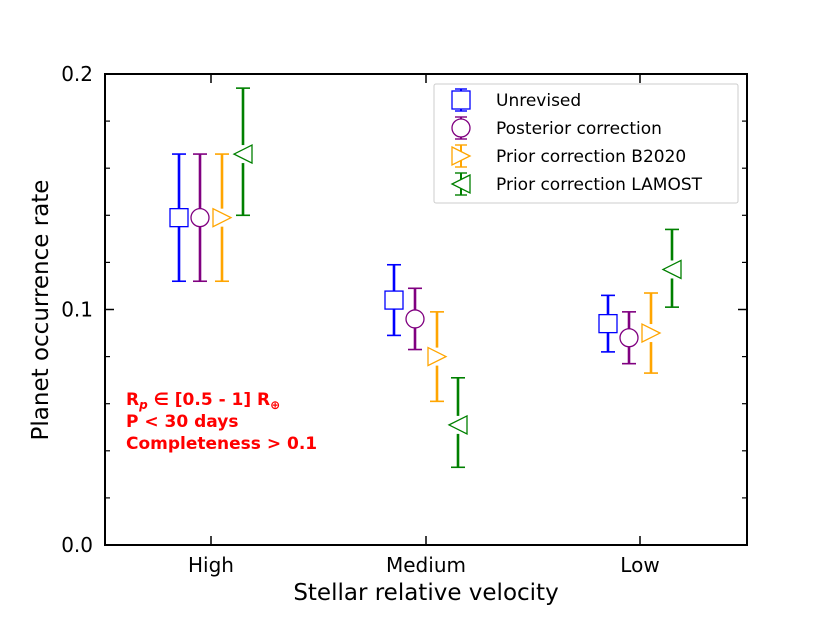 The image size is (830, 623). Describe the element at coordinates (77, 310) in the screenshot. I see `y-tick-label: 0.1` at that location.